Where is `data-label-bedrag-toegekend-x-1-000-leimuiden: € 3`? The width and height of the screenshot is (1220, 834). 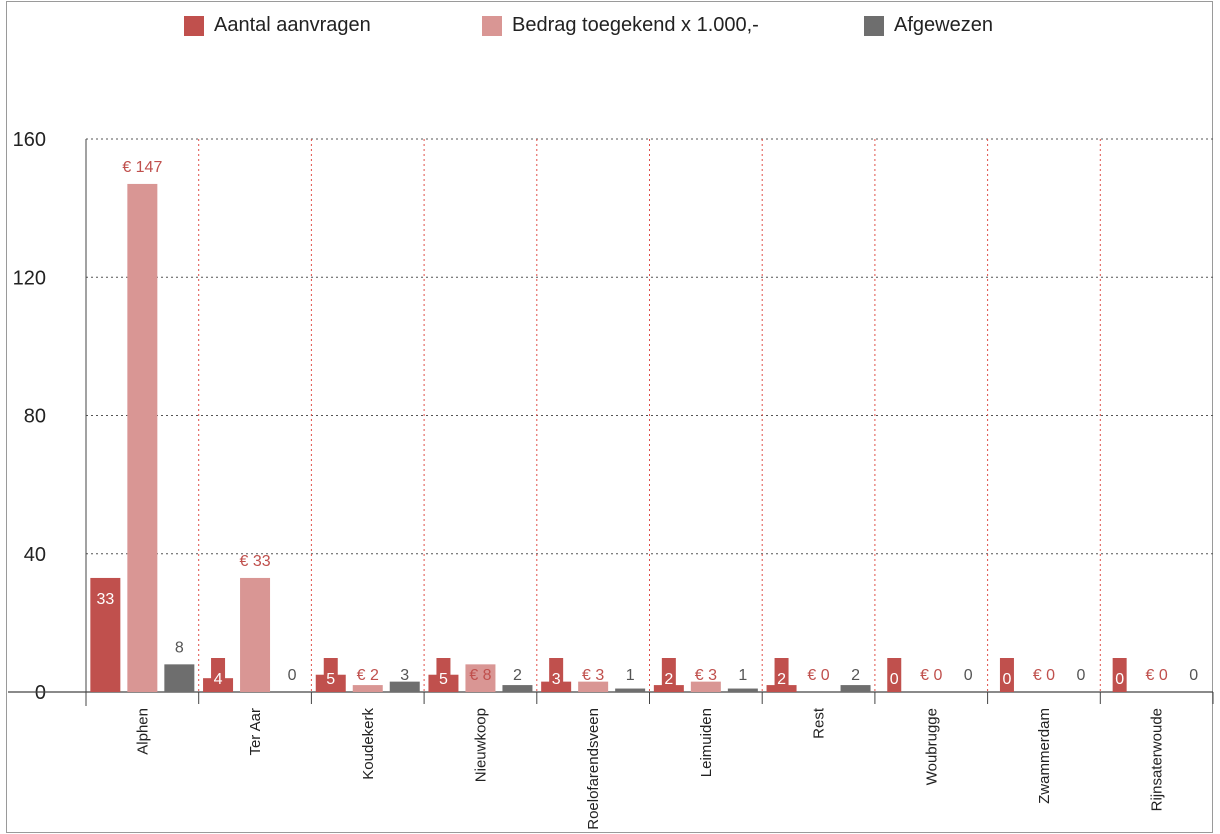 data-label-bedrag-toegekend-x-1-000-leimuiden: € 3 is located at coordinates (706, 675).